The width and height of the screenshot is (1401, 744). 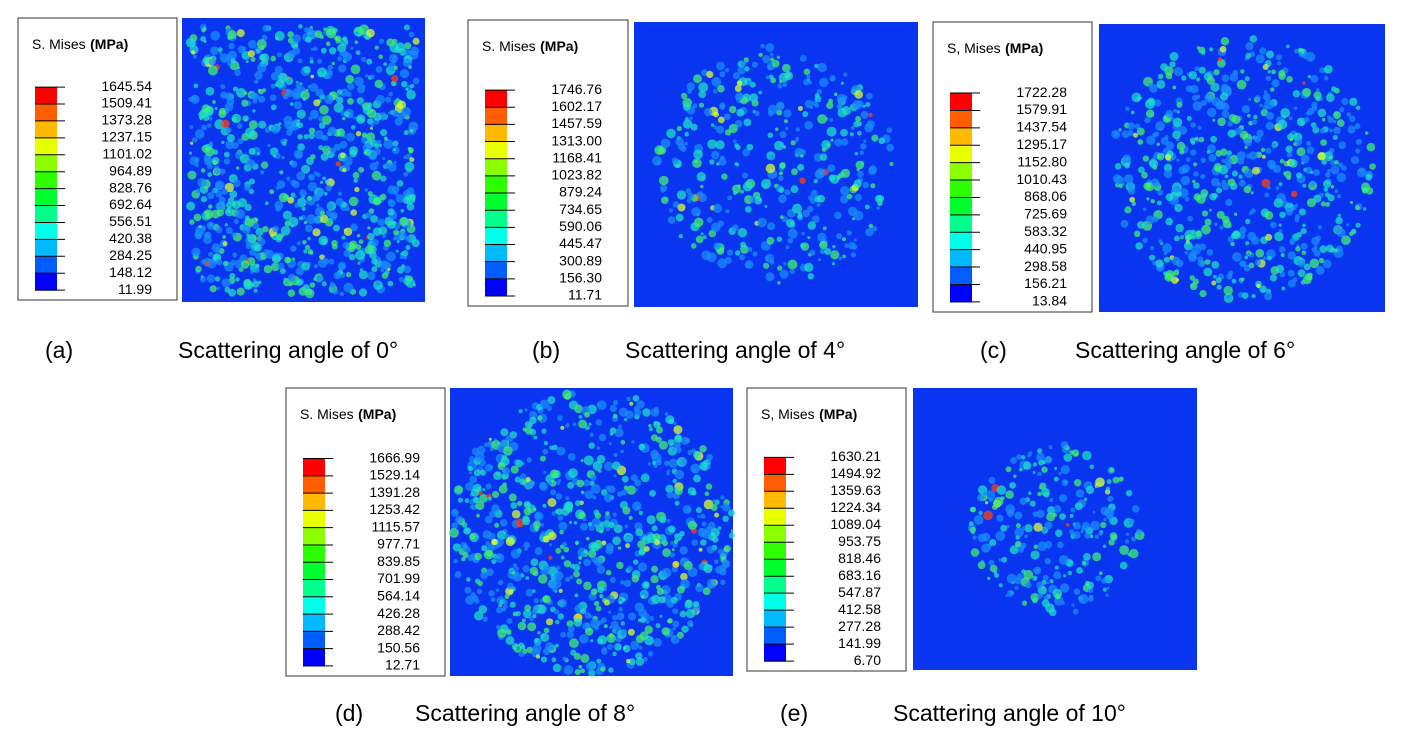 What do you see at coordinates (580, 243) in the screenshot?
I see `legend-value: 445.47` at bounding box center [580, 243].